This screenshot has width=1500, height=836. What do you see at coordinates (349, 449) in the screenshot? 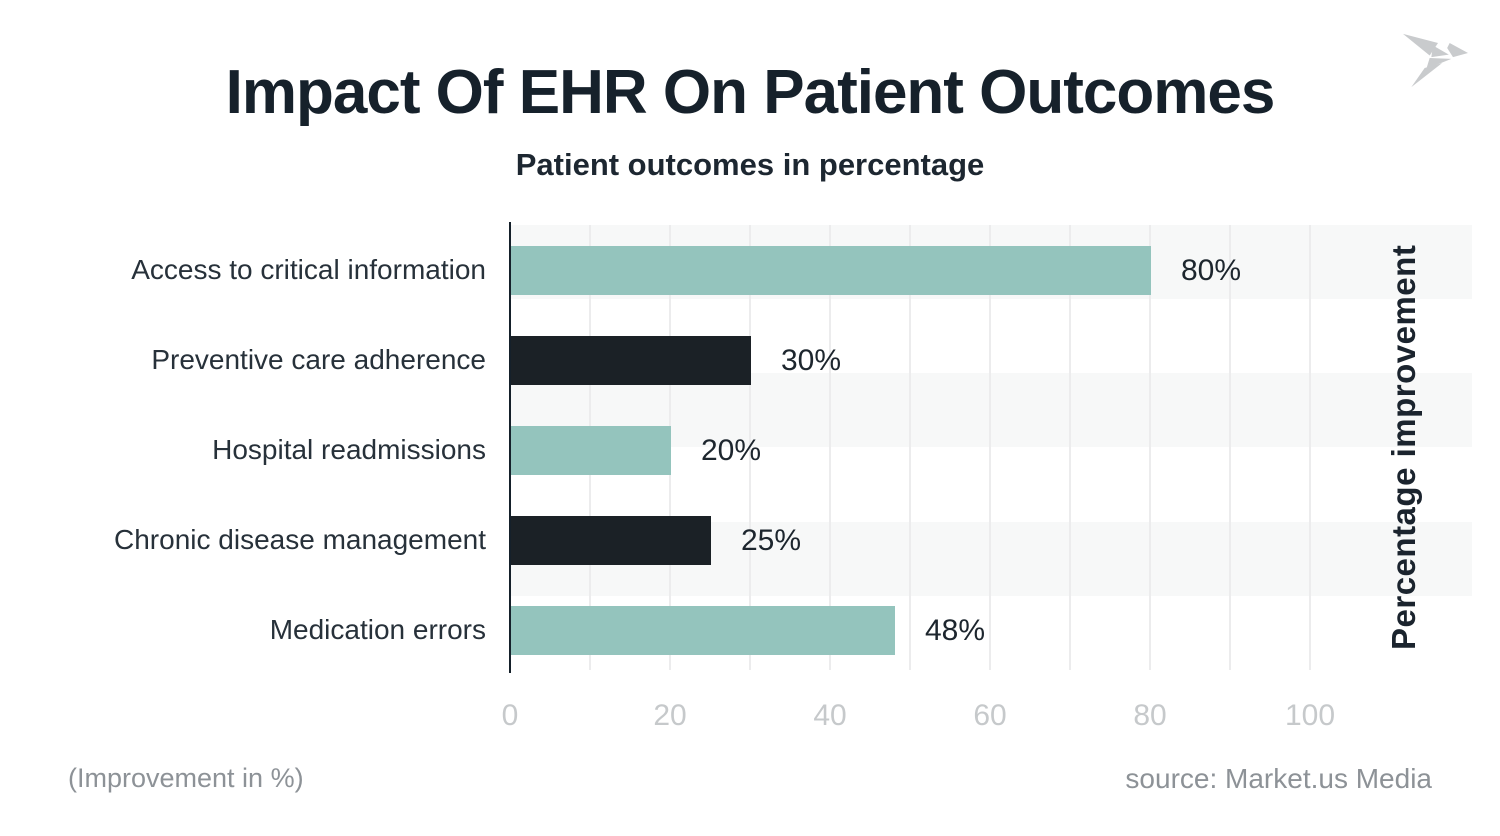
I see `category-label-hospital-readmissions: Hospital readmissions` at bounding box center [349, 449].